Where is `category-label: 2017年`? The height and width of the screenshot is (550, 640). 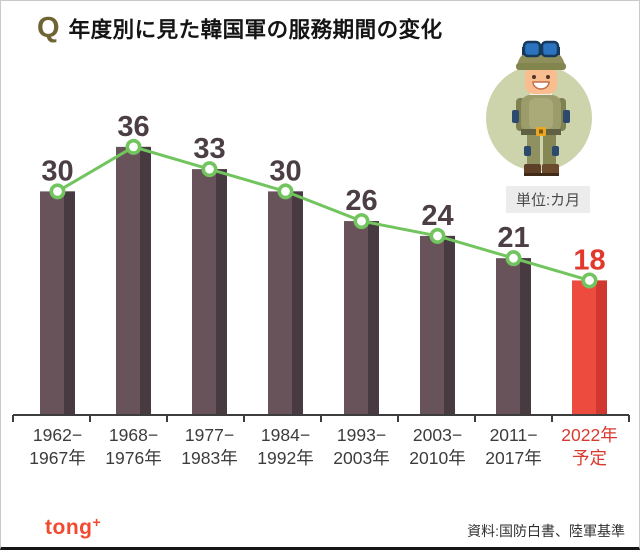
category-label: 2017年 is located at coordinates (513, 458).